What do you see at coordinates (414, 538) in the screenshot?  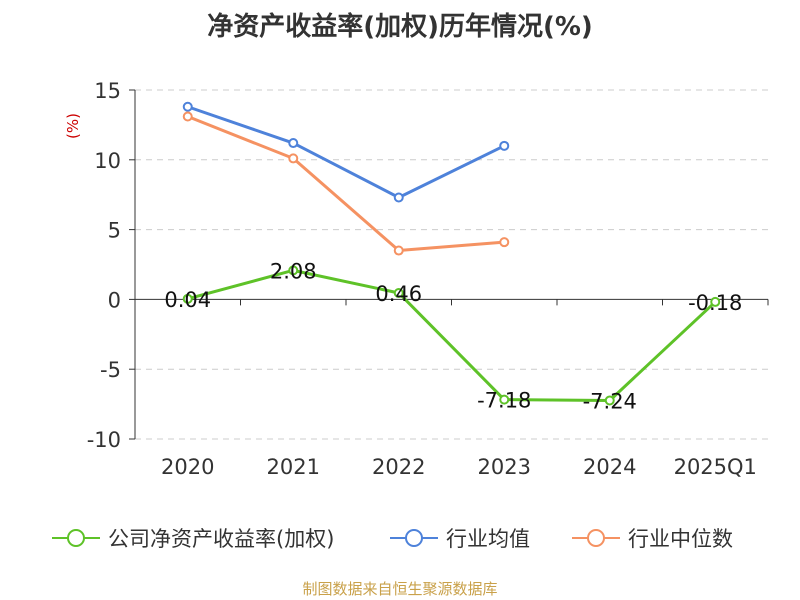 I see `legend-marker-industry-mean` at bounding box center [414, 538].